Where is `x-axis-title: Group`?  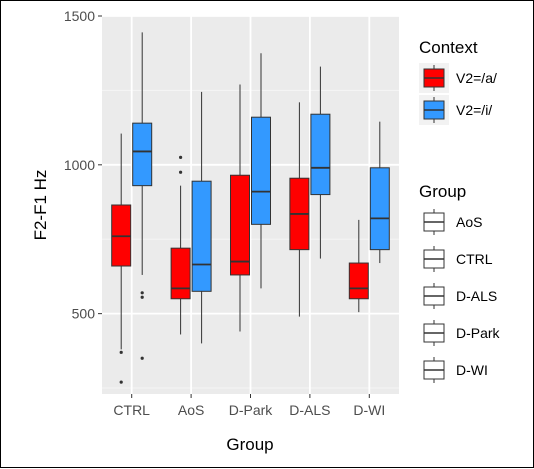
x-axis-title: Group is located at coordinates (249, 444).